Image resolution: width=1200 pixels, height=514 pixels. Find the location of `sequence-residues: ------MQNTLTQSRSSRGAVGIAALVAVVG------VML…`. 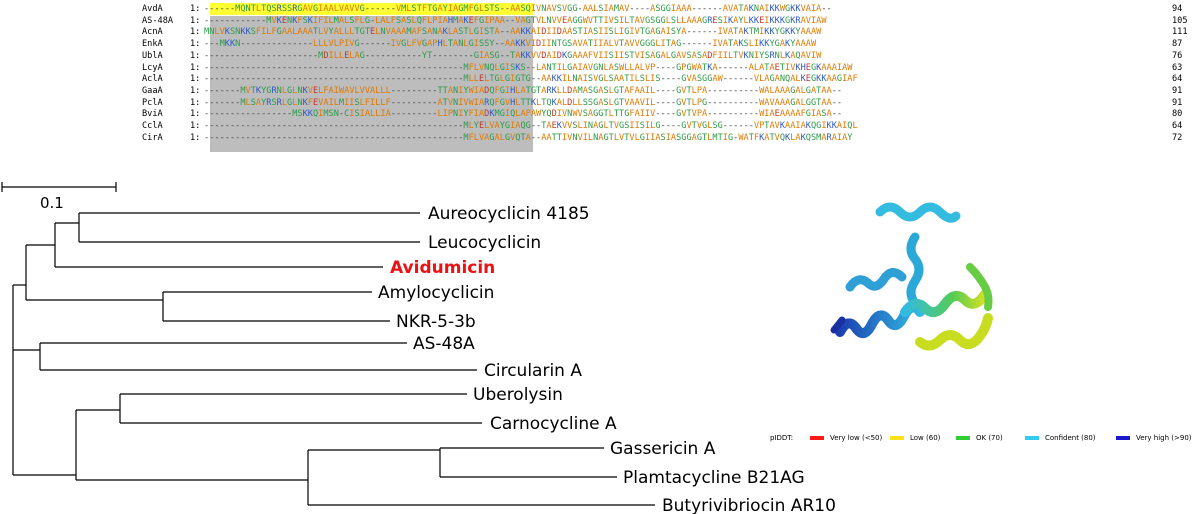

sequence-residues: ------MQNTLTQSRSSRGAVGIAALVAVVG------VML… is located at coordinates (518, 9).